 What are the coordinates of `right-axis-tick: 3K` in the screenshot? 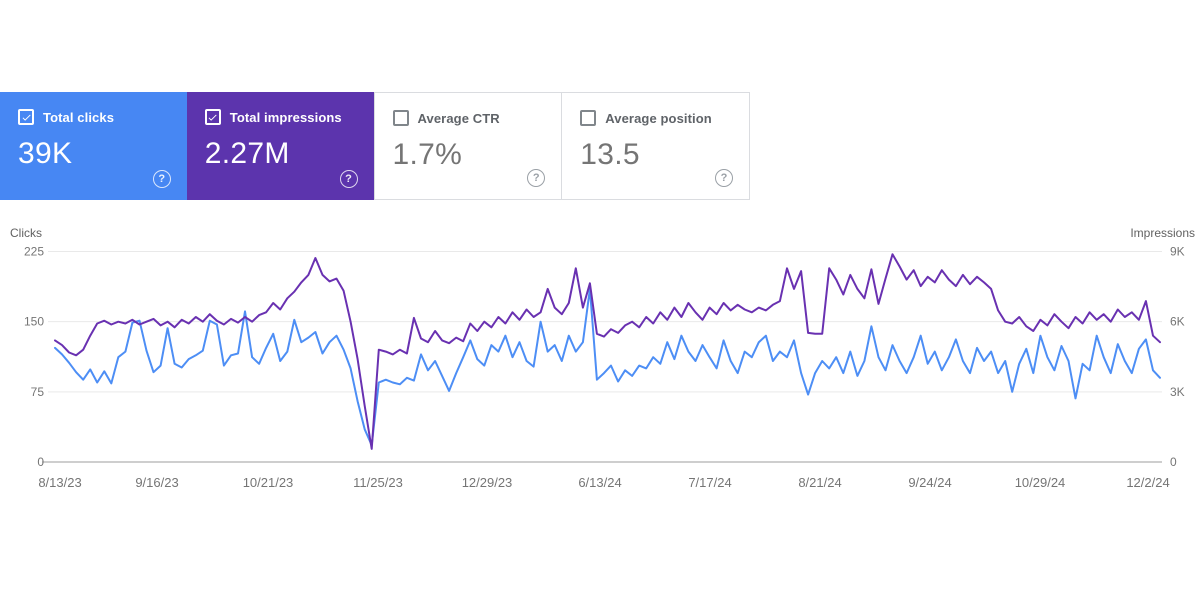 It's located at (1177, 392).